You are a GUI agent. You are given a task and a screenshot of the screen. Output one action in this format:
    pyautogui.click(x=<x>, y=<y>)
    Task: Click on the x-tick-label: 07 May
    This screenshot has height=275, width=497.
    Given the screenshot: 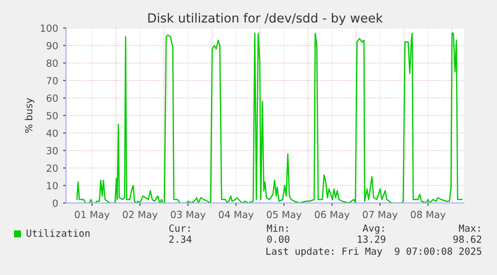 What is the action you would take?
    pyautogui.click(x=380, y=215)
    